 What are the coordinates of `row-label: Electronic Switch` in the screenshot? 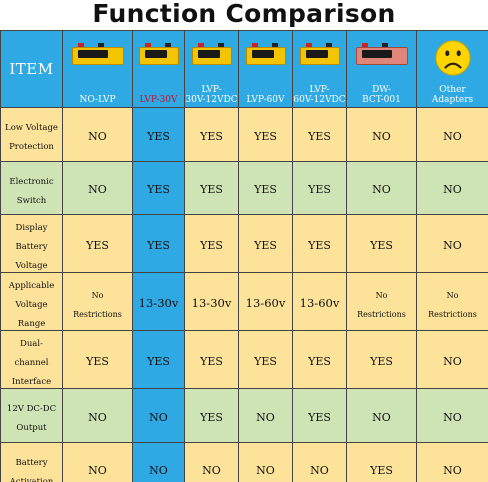 It's located at (31, 191).